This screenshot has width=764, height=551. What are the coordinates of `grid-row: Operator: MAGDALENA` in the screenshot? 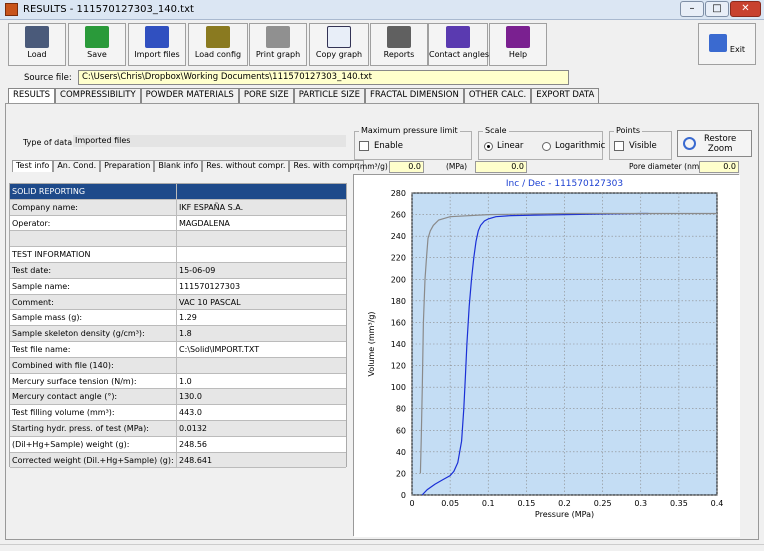 It's located at (178, 223).